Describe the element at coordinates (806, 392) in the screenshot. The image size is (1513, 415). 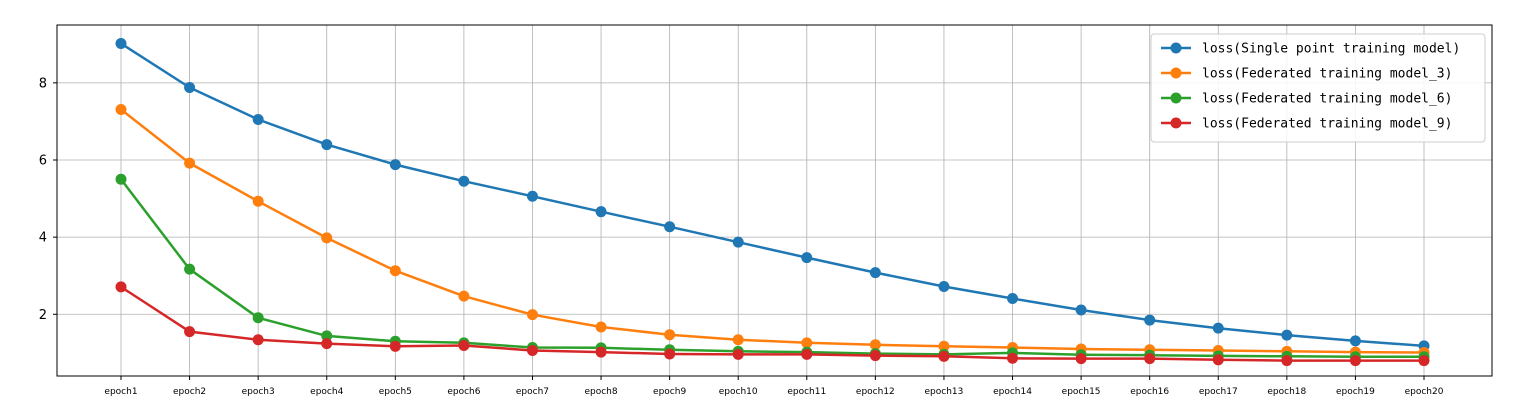
I see `x-tick-label: epoch11` at that location.